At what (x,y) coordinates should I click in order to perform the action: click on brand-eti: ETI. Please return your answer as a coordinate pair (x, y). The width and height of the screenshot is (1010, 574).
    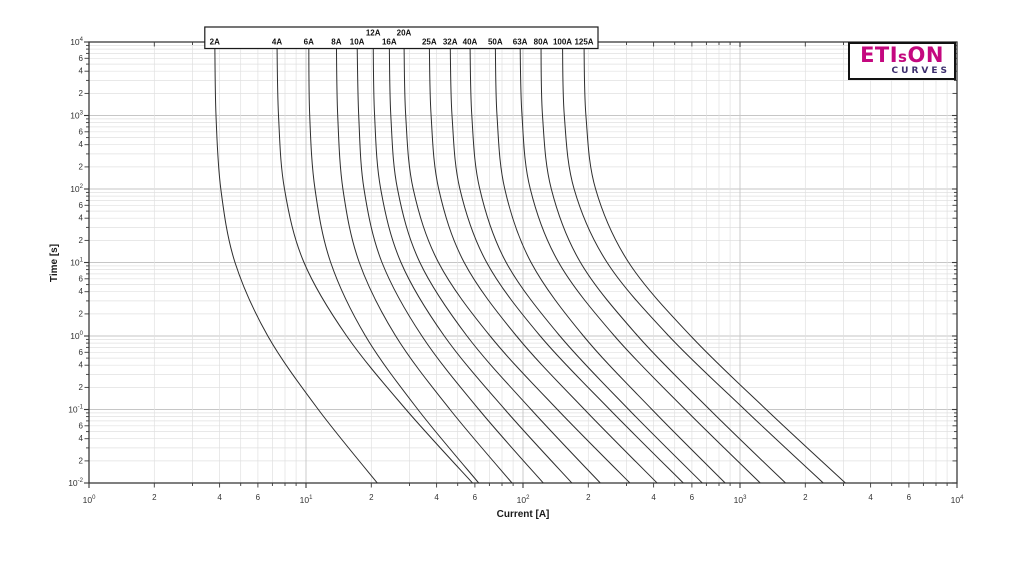
    Looking at the image, I should click on (879, 55).